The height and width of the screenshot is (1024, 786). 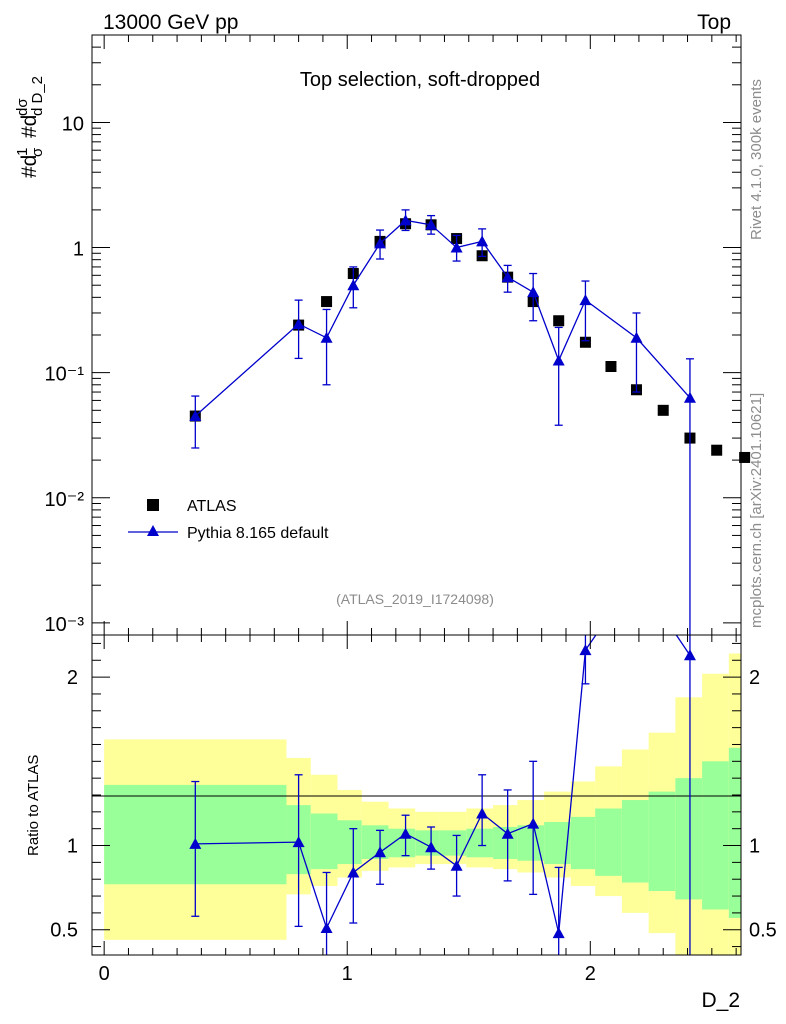 I want to click on main-ylabel: #d 1 σ #d dσ d D_2, so click(x=30, y=127).